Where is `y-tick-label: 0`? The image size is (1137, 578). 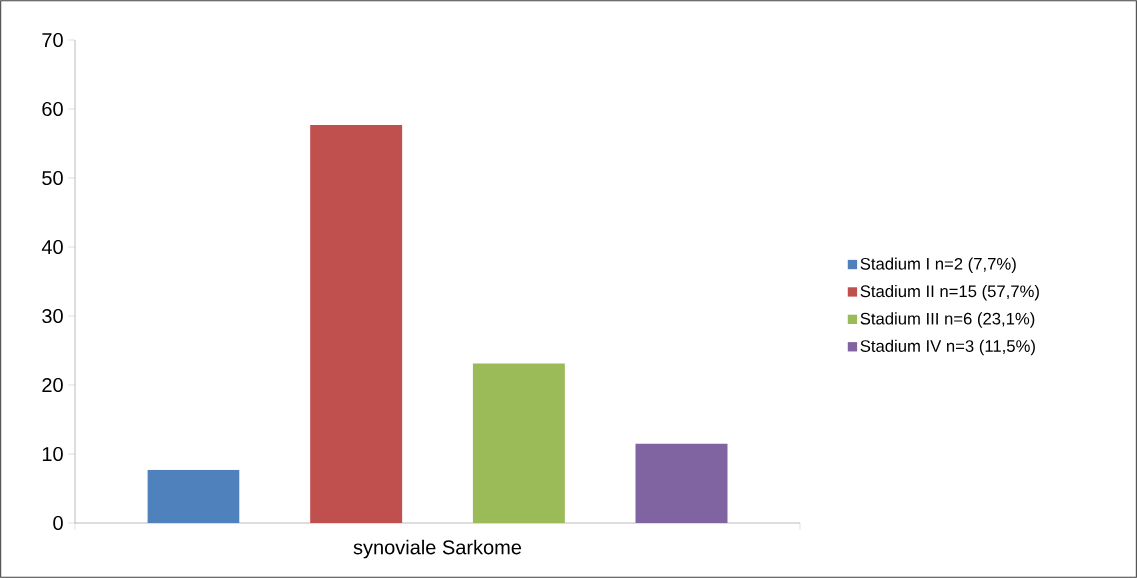
y-tick-label: 0 is located at coordinates (58, 523).